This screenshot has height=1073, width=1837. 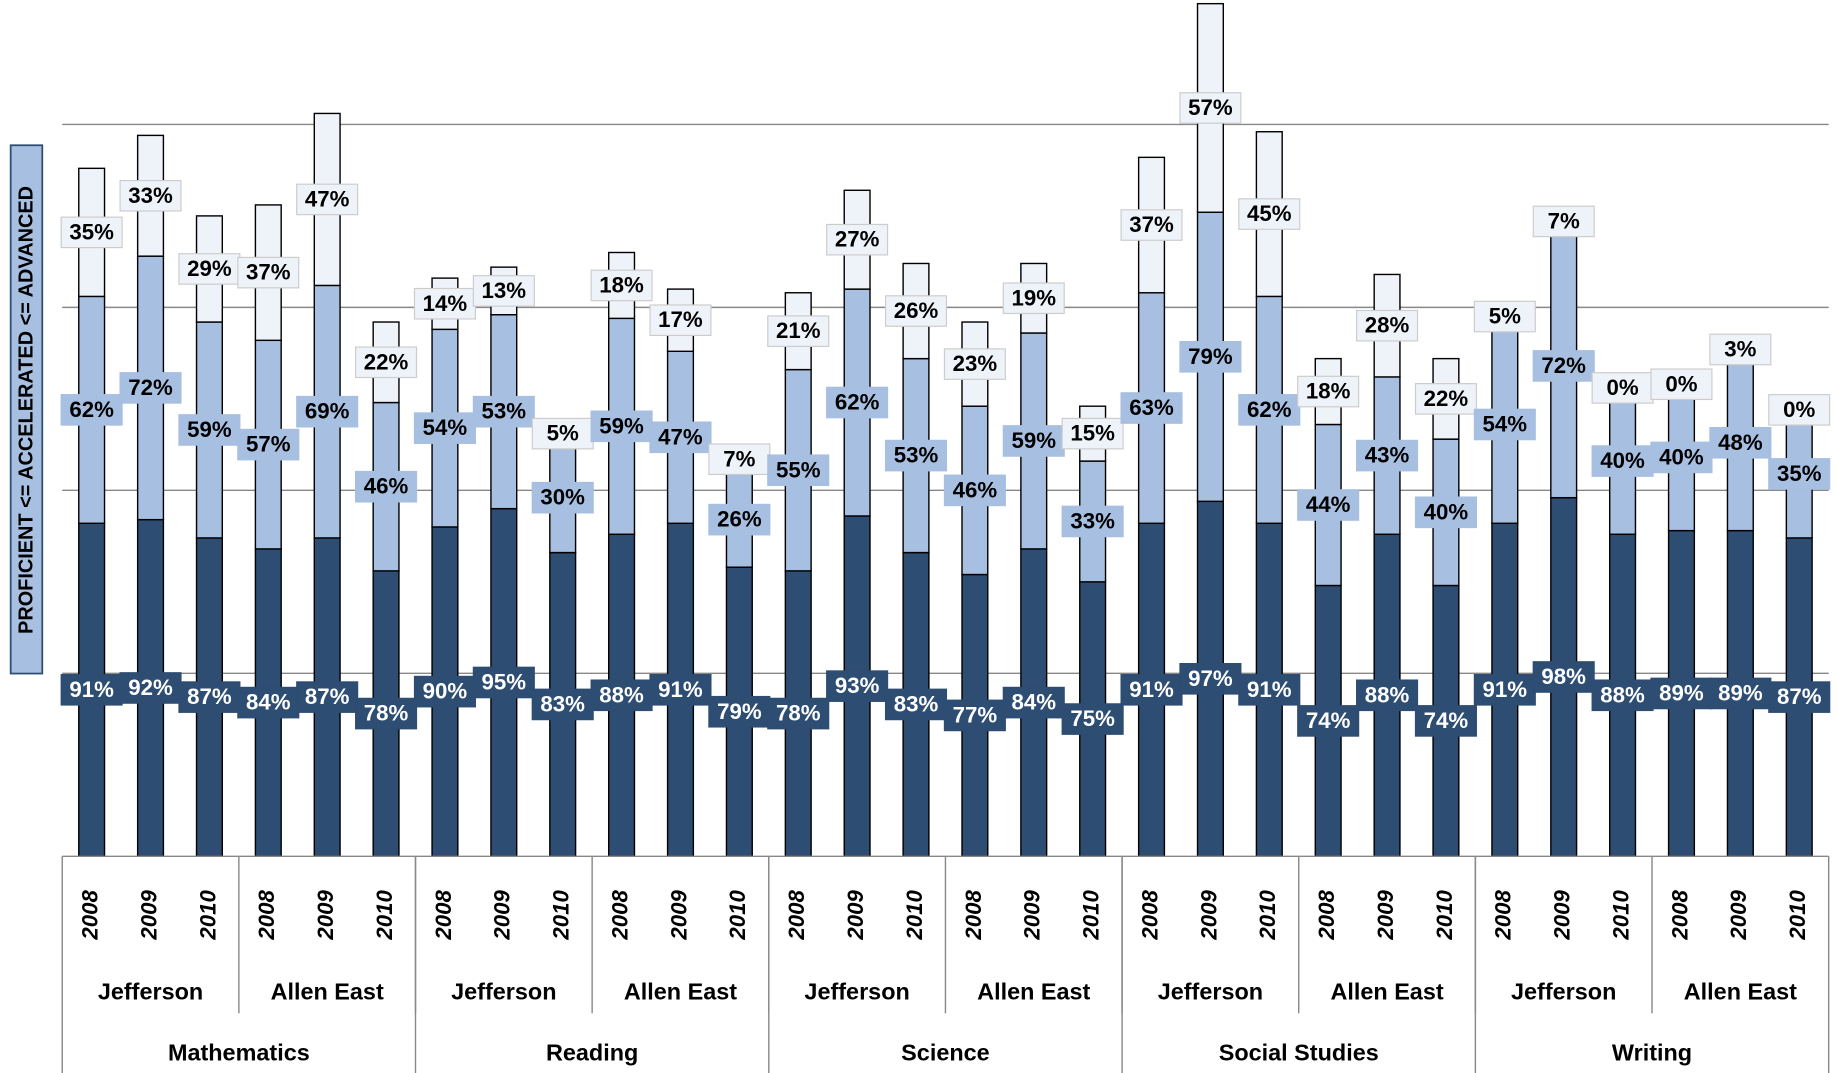 I want to click on value-label: 29%, so click(x=209, y=268).